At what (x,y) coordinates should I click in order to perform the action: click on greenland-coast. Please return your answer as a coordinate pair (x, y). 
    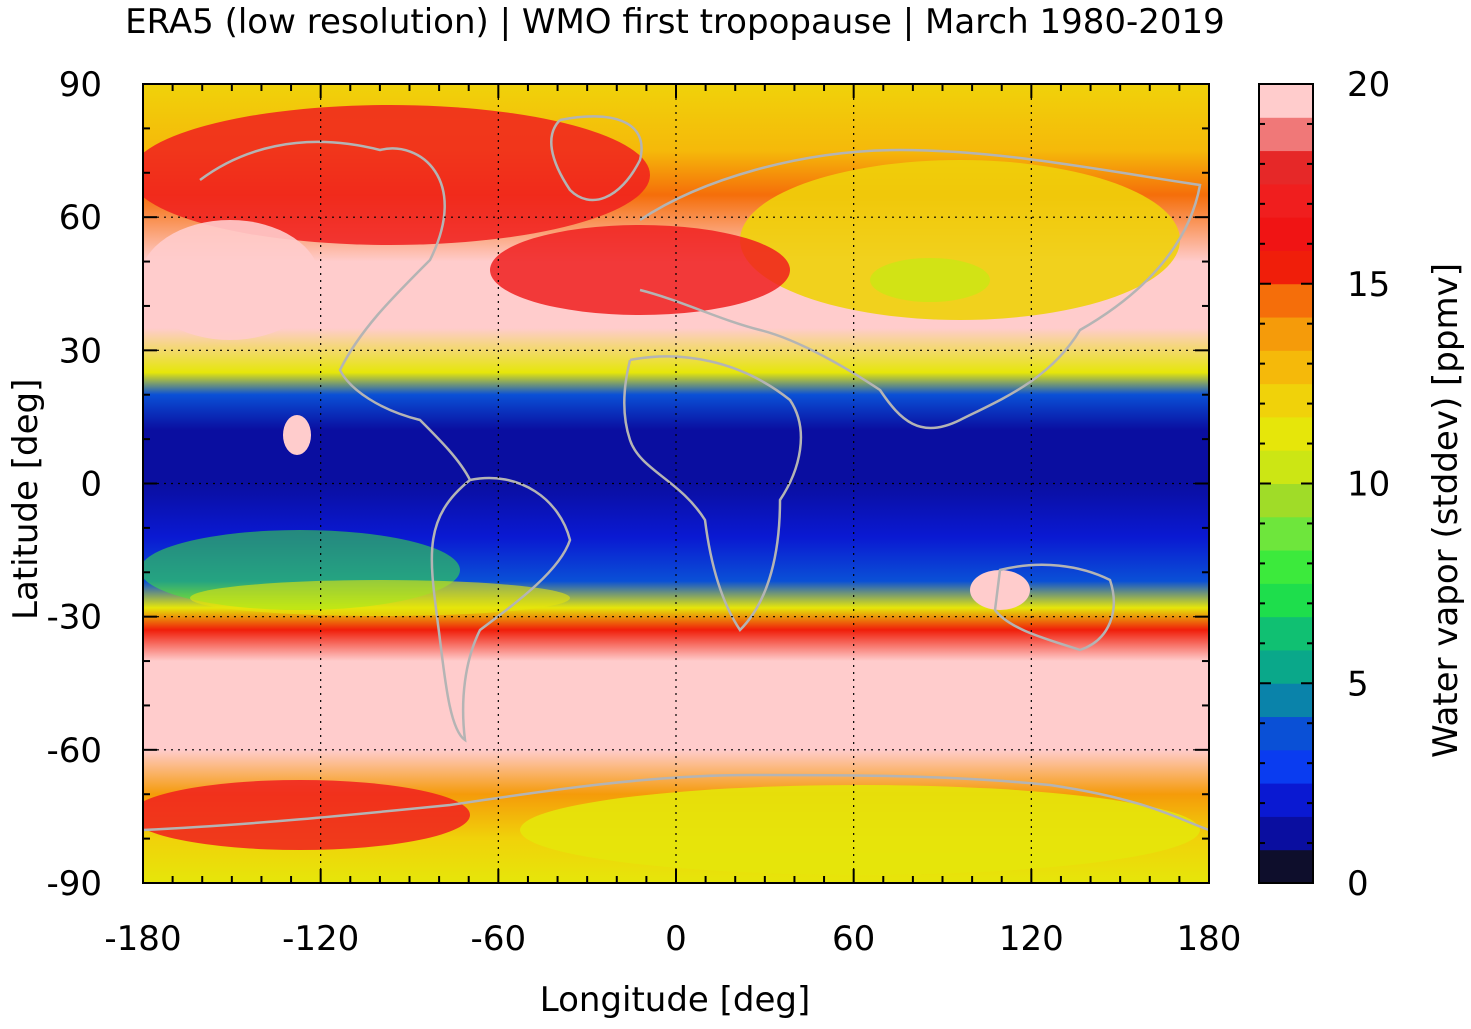
    Looking at the image, I should click on (596, 158).